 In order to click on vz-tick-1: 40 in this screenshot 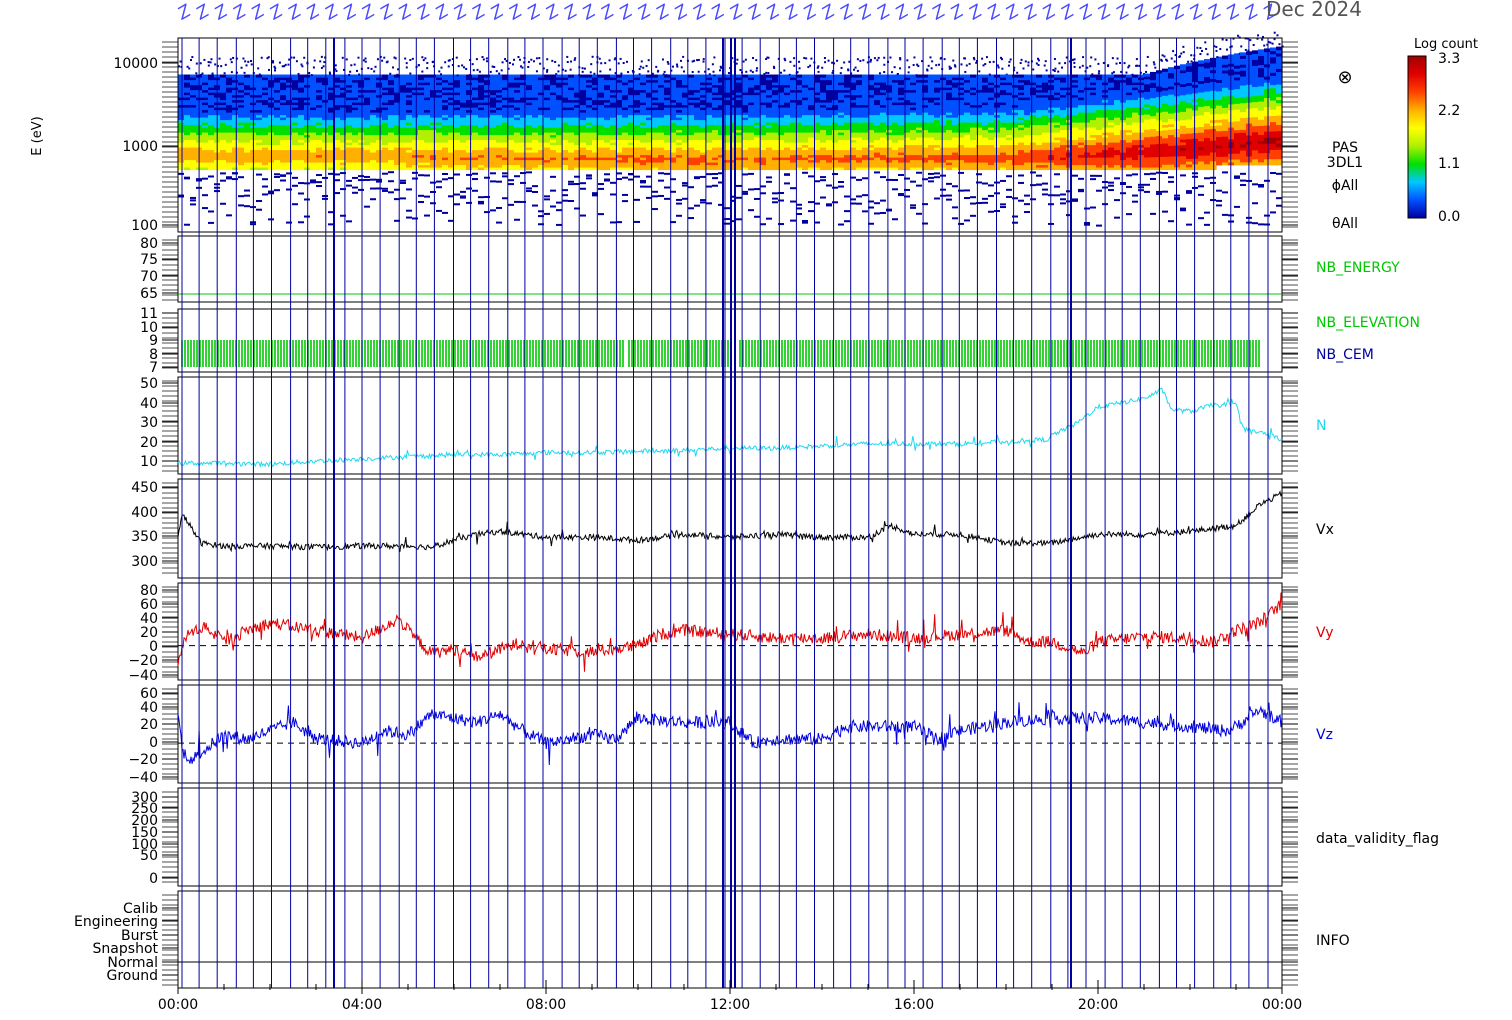, I will do `click(149, 708)`.